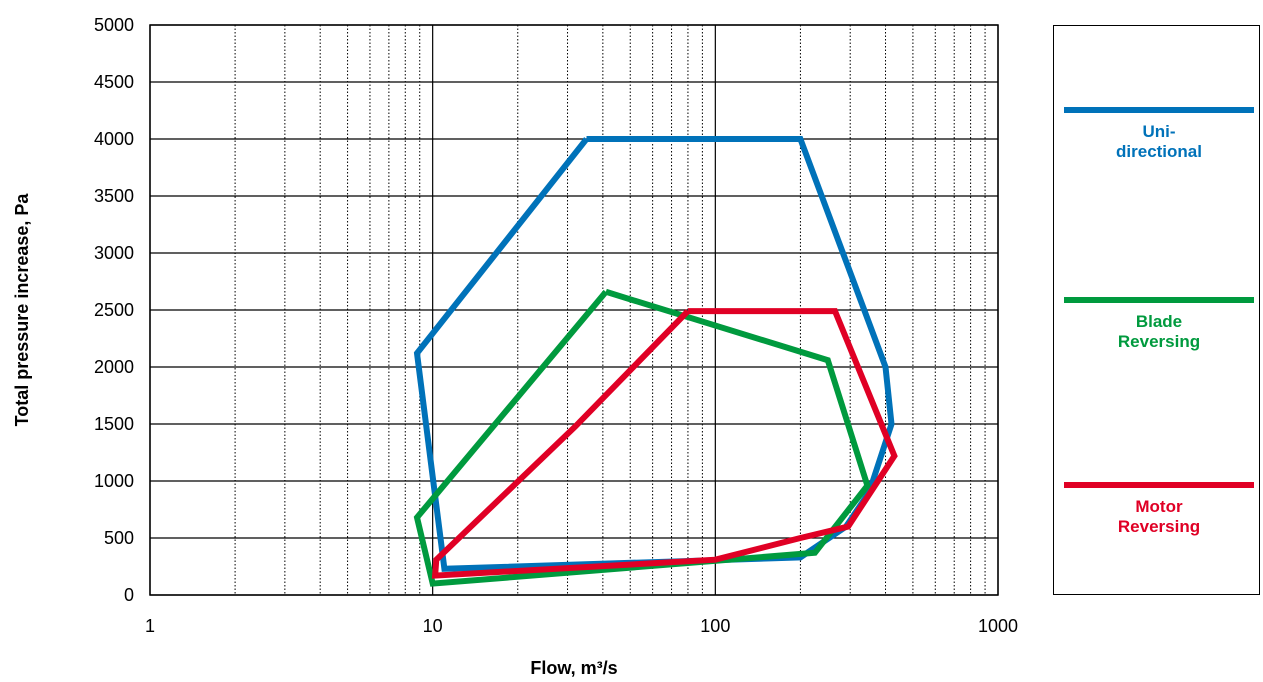 This screenshot has height=682, width=1263. What do you see at coordinates (114, 253) in the screenshot?
I see `y-tick-label: 3000` at bounding box center [114, 253].